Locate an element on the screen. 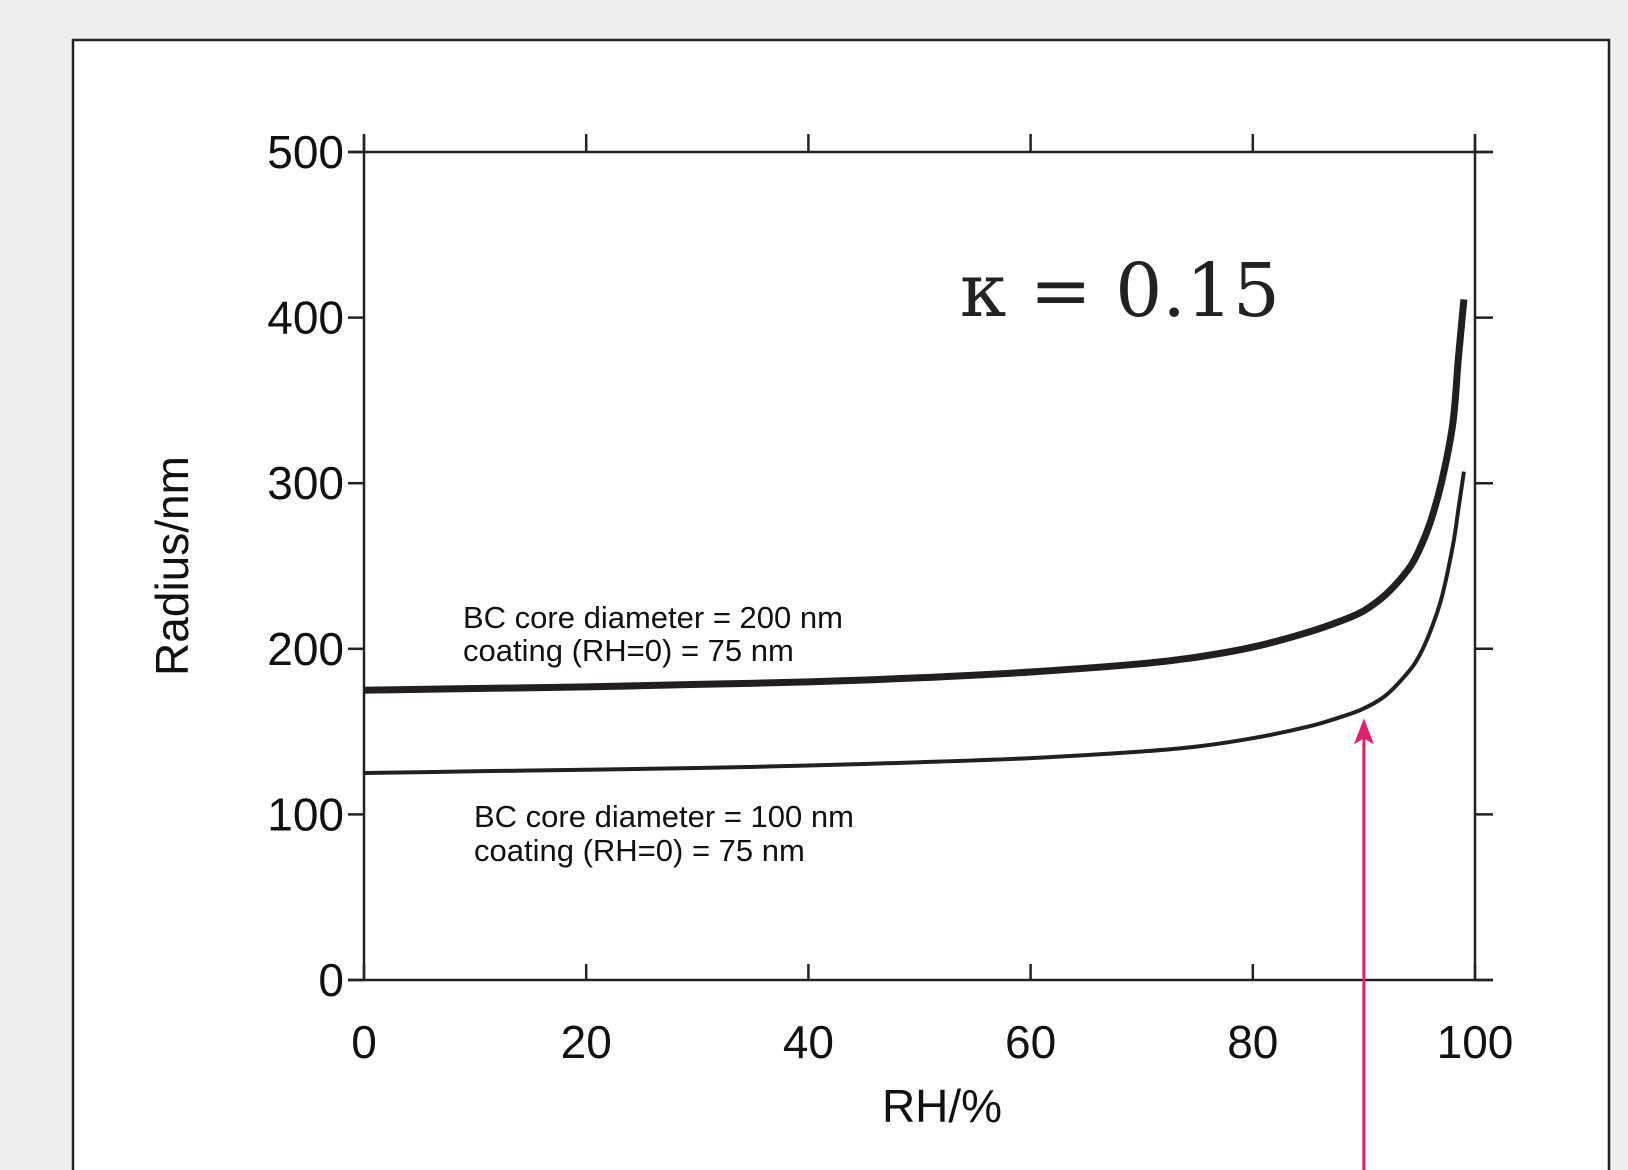 This screenshot has width=1628, height=1170. x-tick-label: 0 is located at coordinates (364, 1042).